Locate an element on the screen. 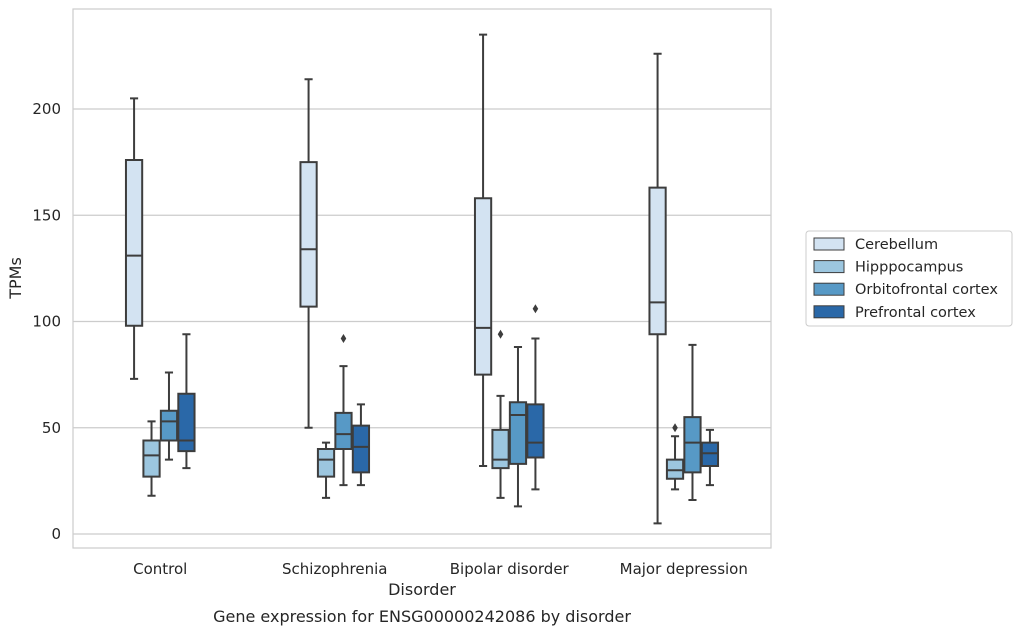 This screenshot has width=1023, height=634. y-tick-label: 200 is located at coordinates (46, 109).